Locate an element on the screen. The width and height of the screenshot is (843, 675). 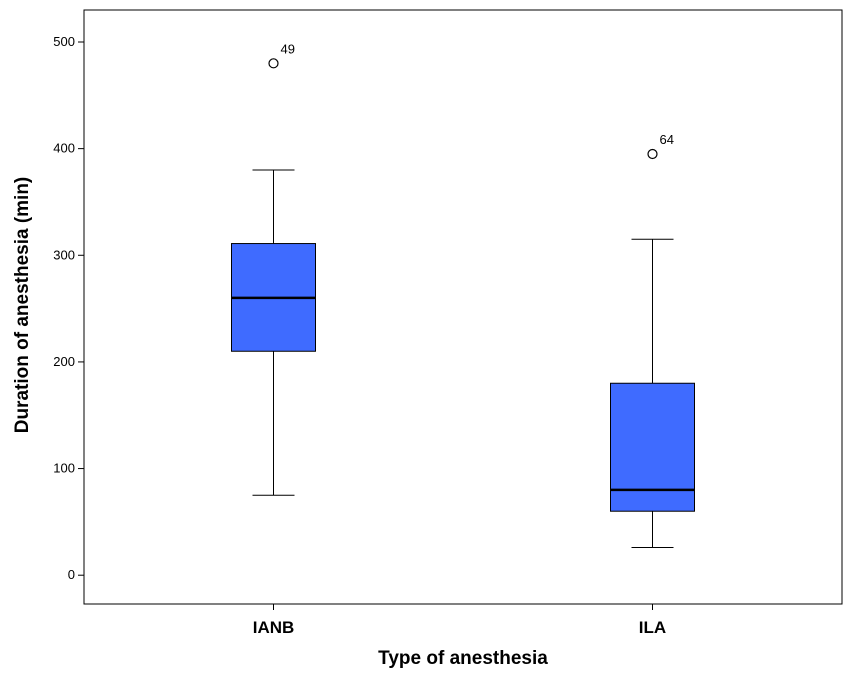
y-tick-label: 300 is located at coordinates (64, 254).